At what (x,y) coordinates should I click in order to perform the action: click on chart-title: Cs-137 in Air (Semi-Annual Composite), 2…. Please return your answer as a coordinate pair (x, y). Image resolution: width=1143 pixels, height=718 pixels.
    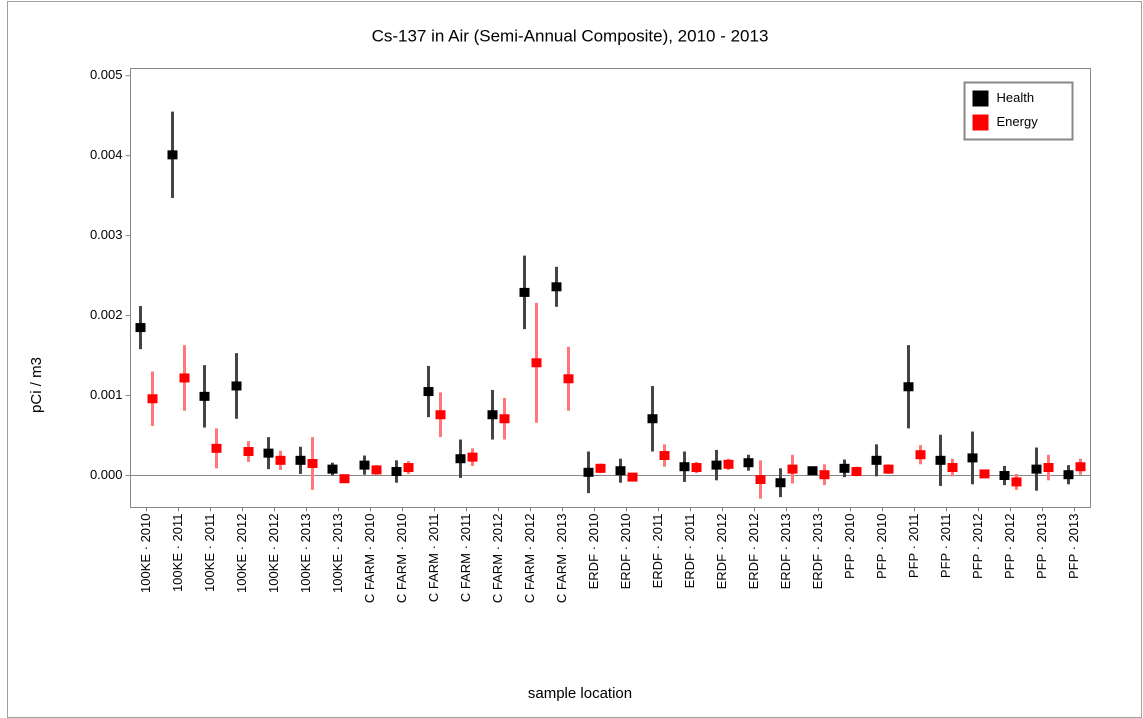
    Looking at the image, I should click on (570, 35).